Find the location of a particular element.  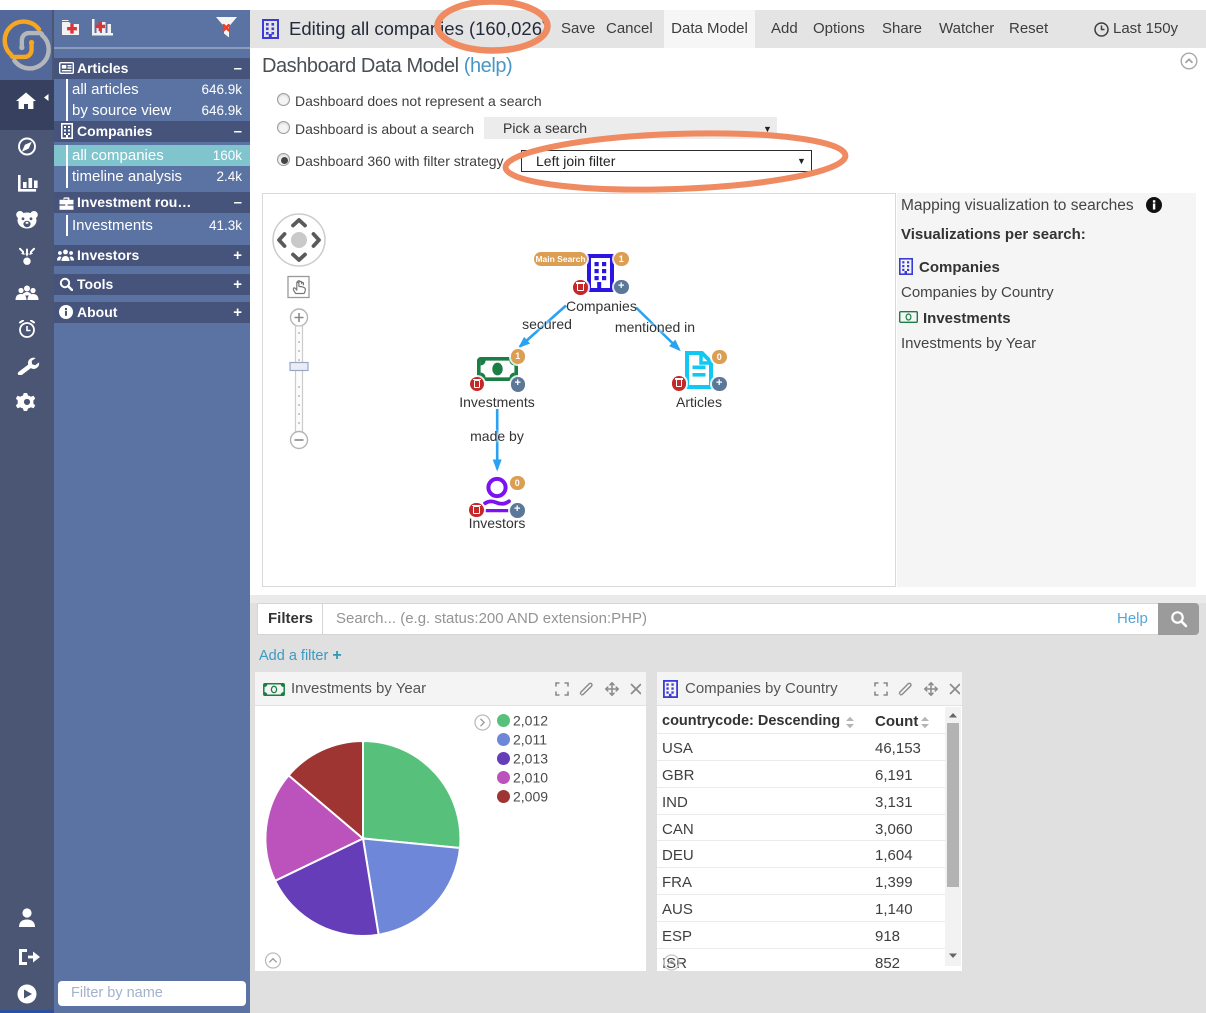

svg-text: 2,013 is located at coordinates (530, 759).